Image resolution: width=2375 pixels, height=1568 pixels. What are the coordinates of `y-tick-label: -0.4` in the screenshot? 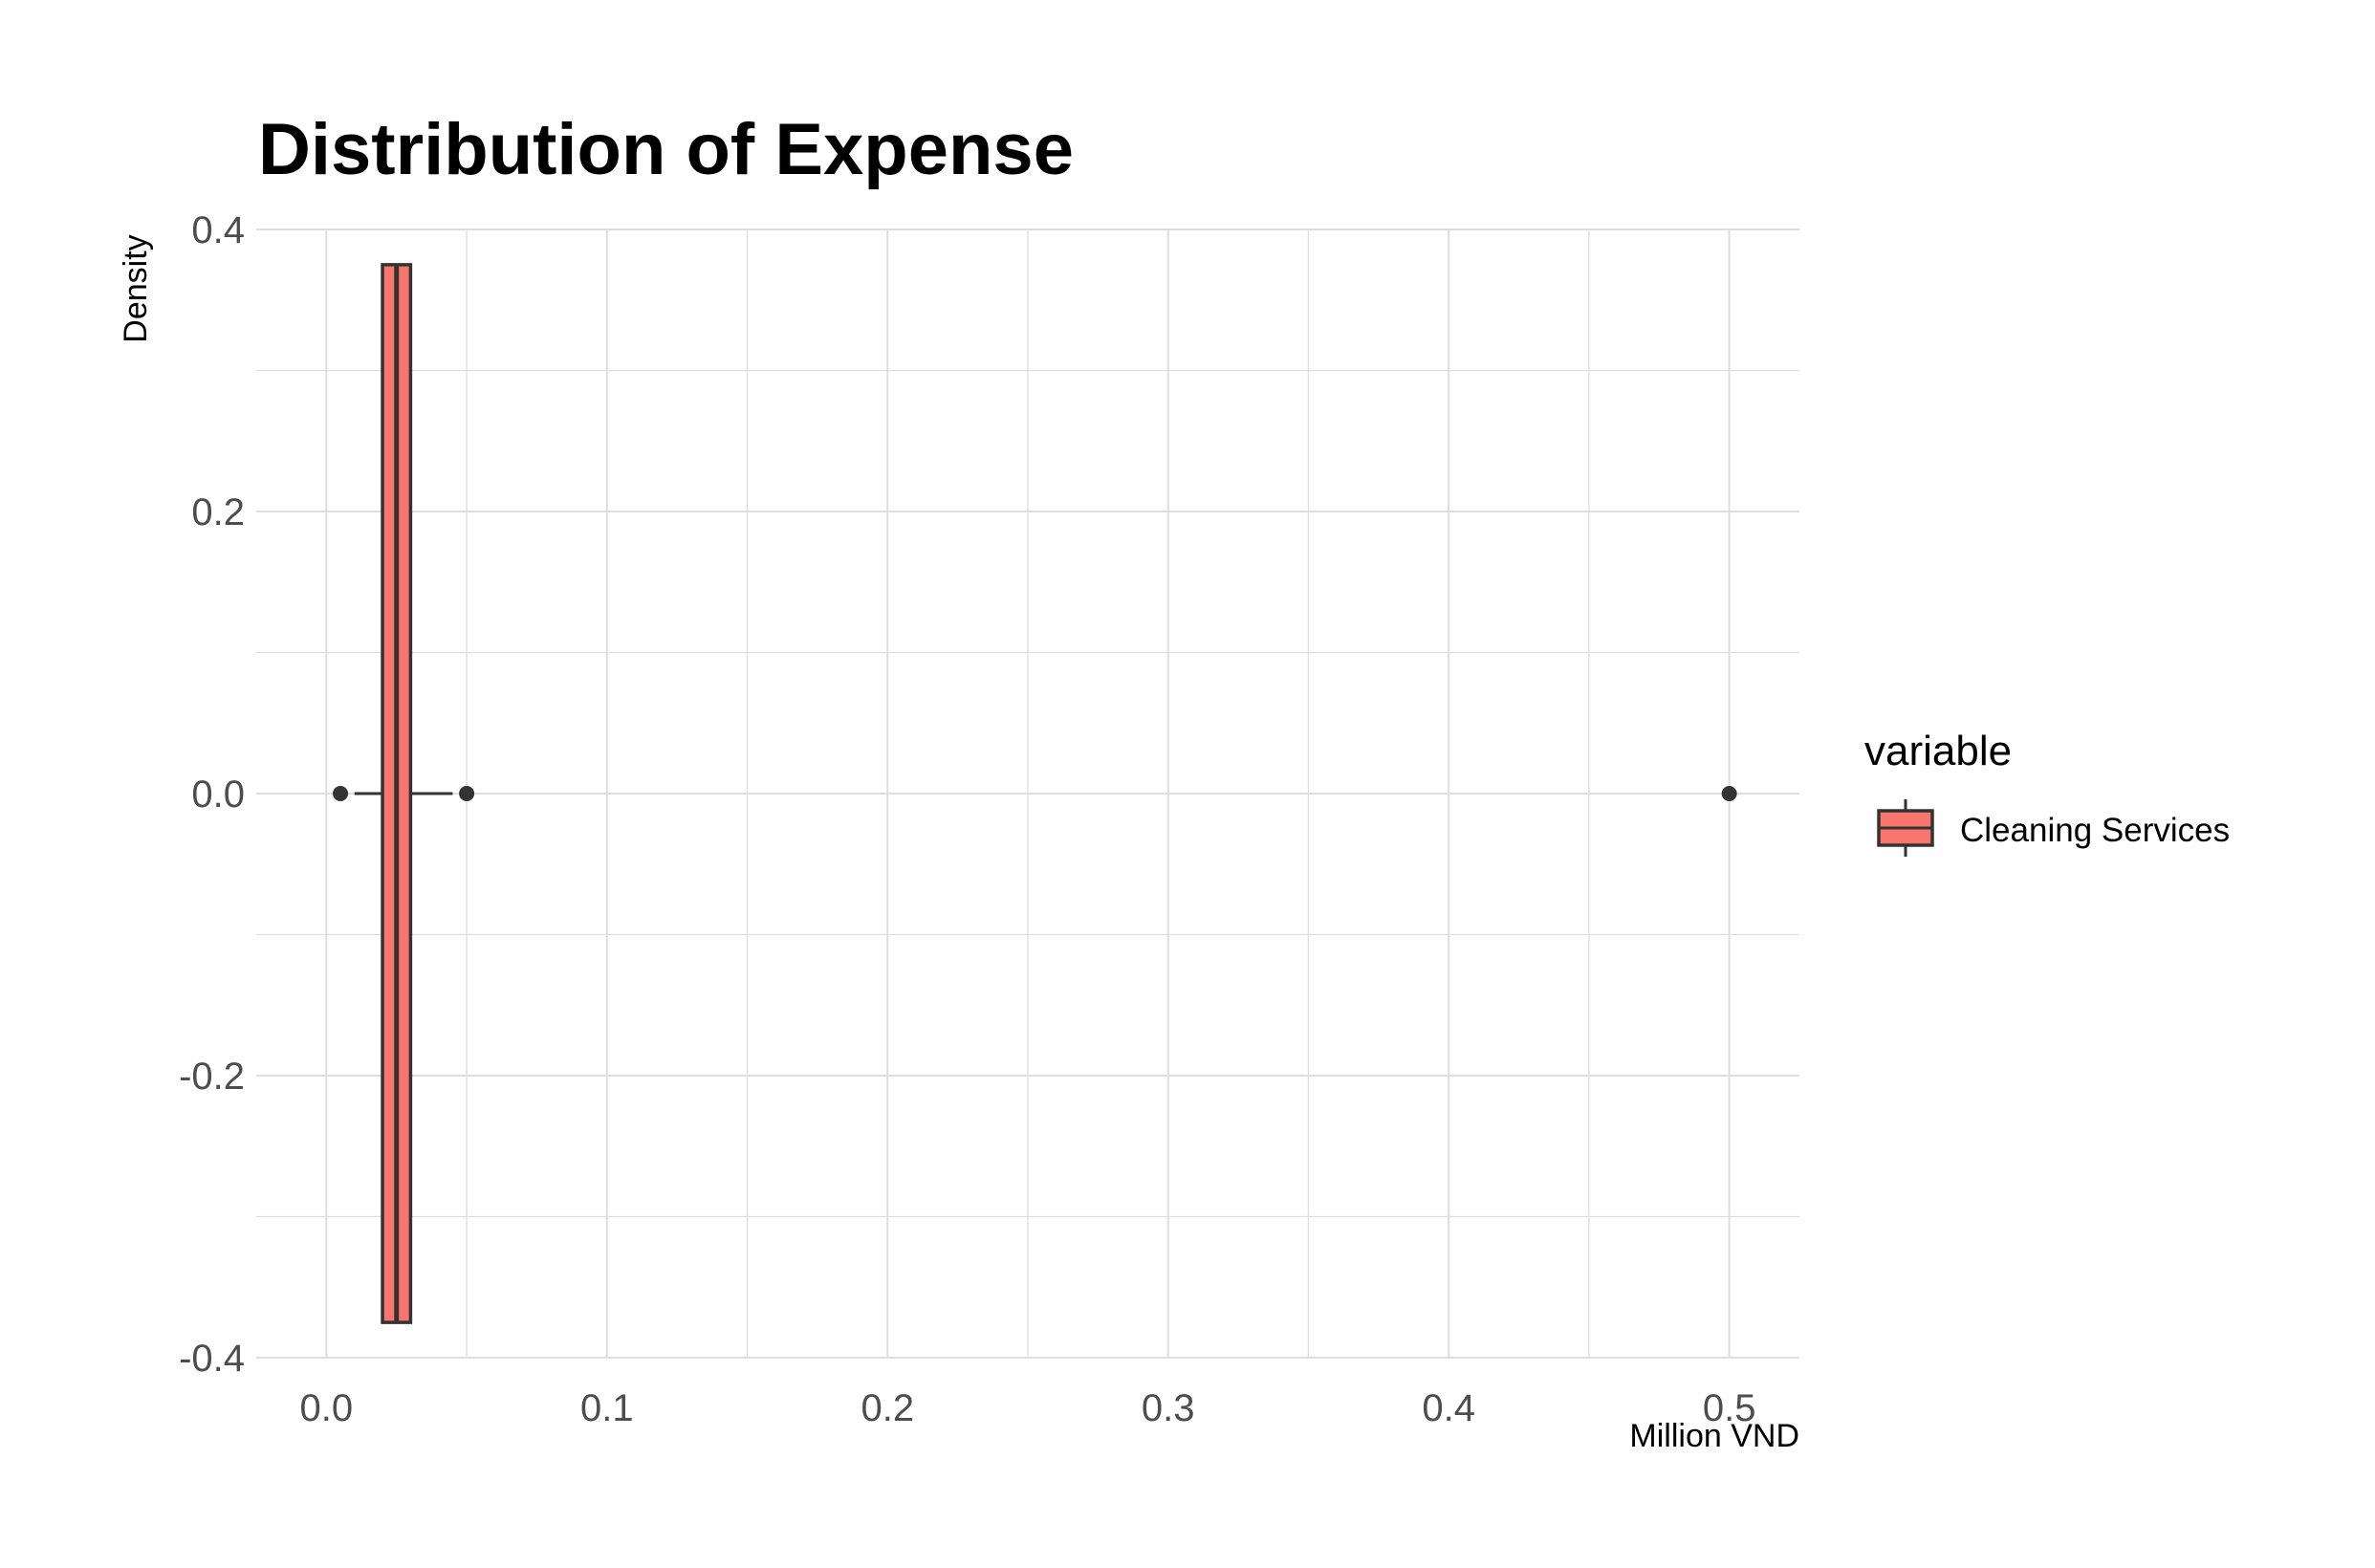 It's located at (212, 1359).